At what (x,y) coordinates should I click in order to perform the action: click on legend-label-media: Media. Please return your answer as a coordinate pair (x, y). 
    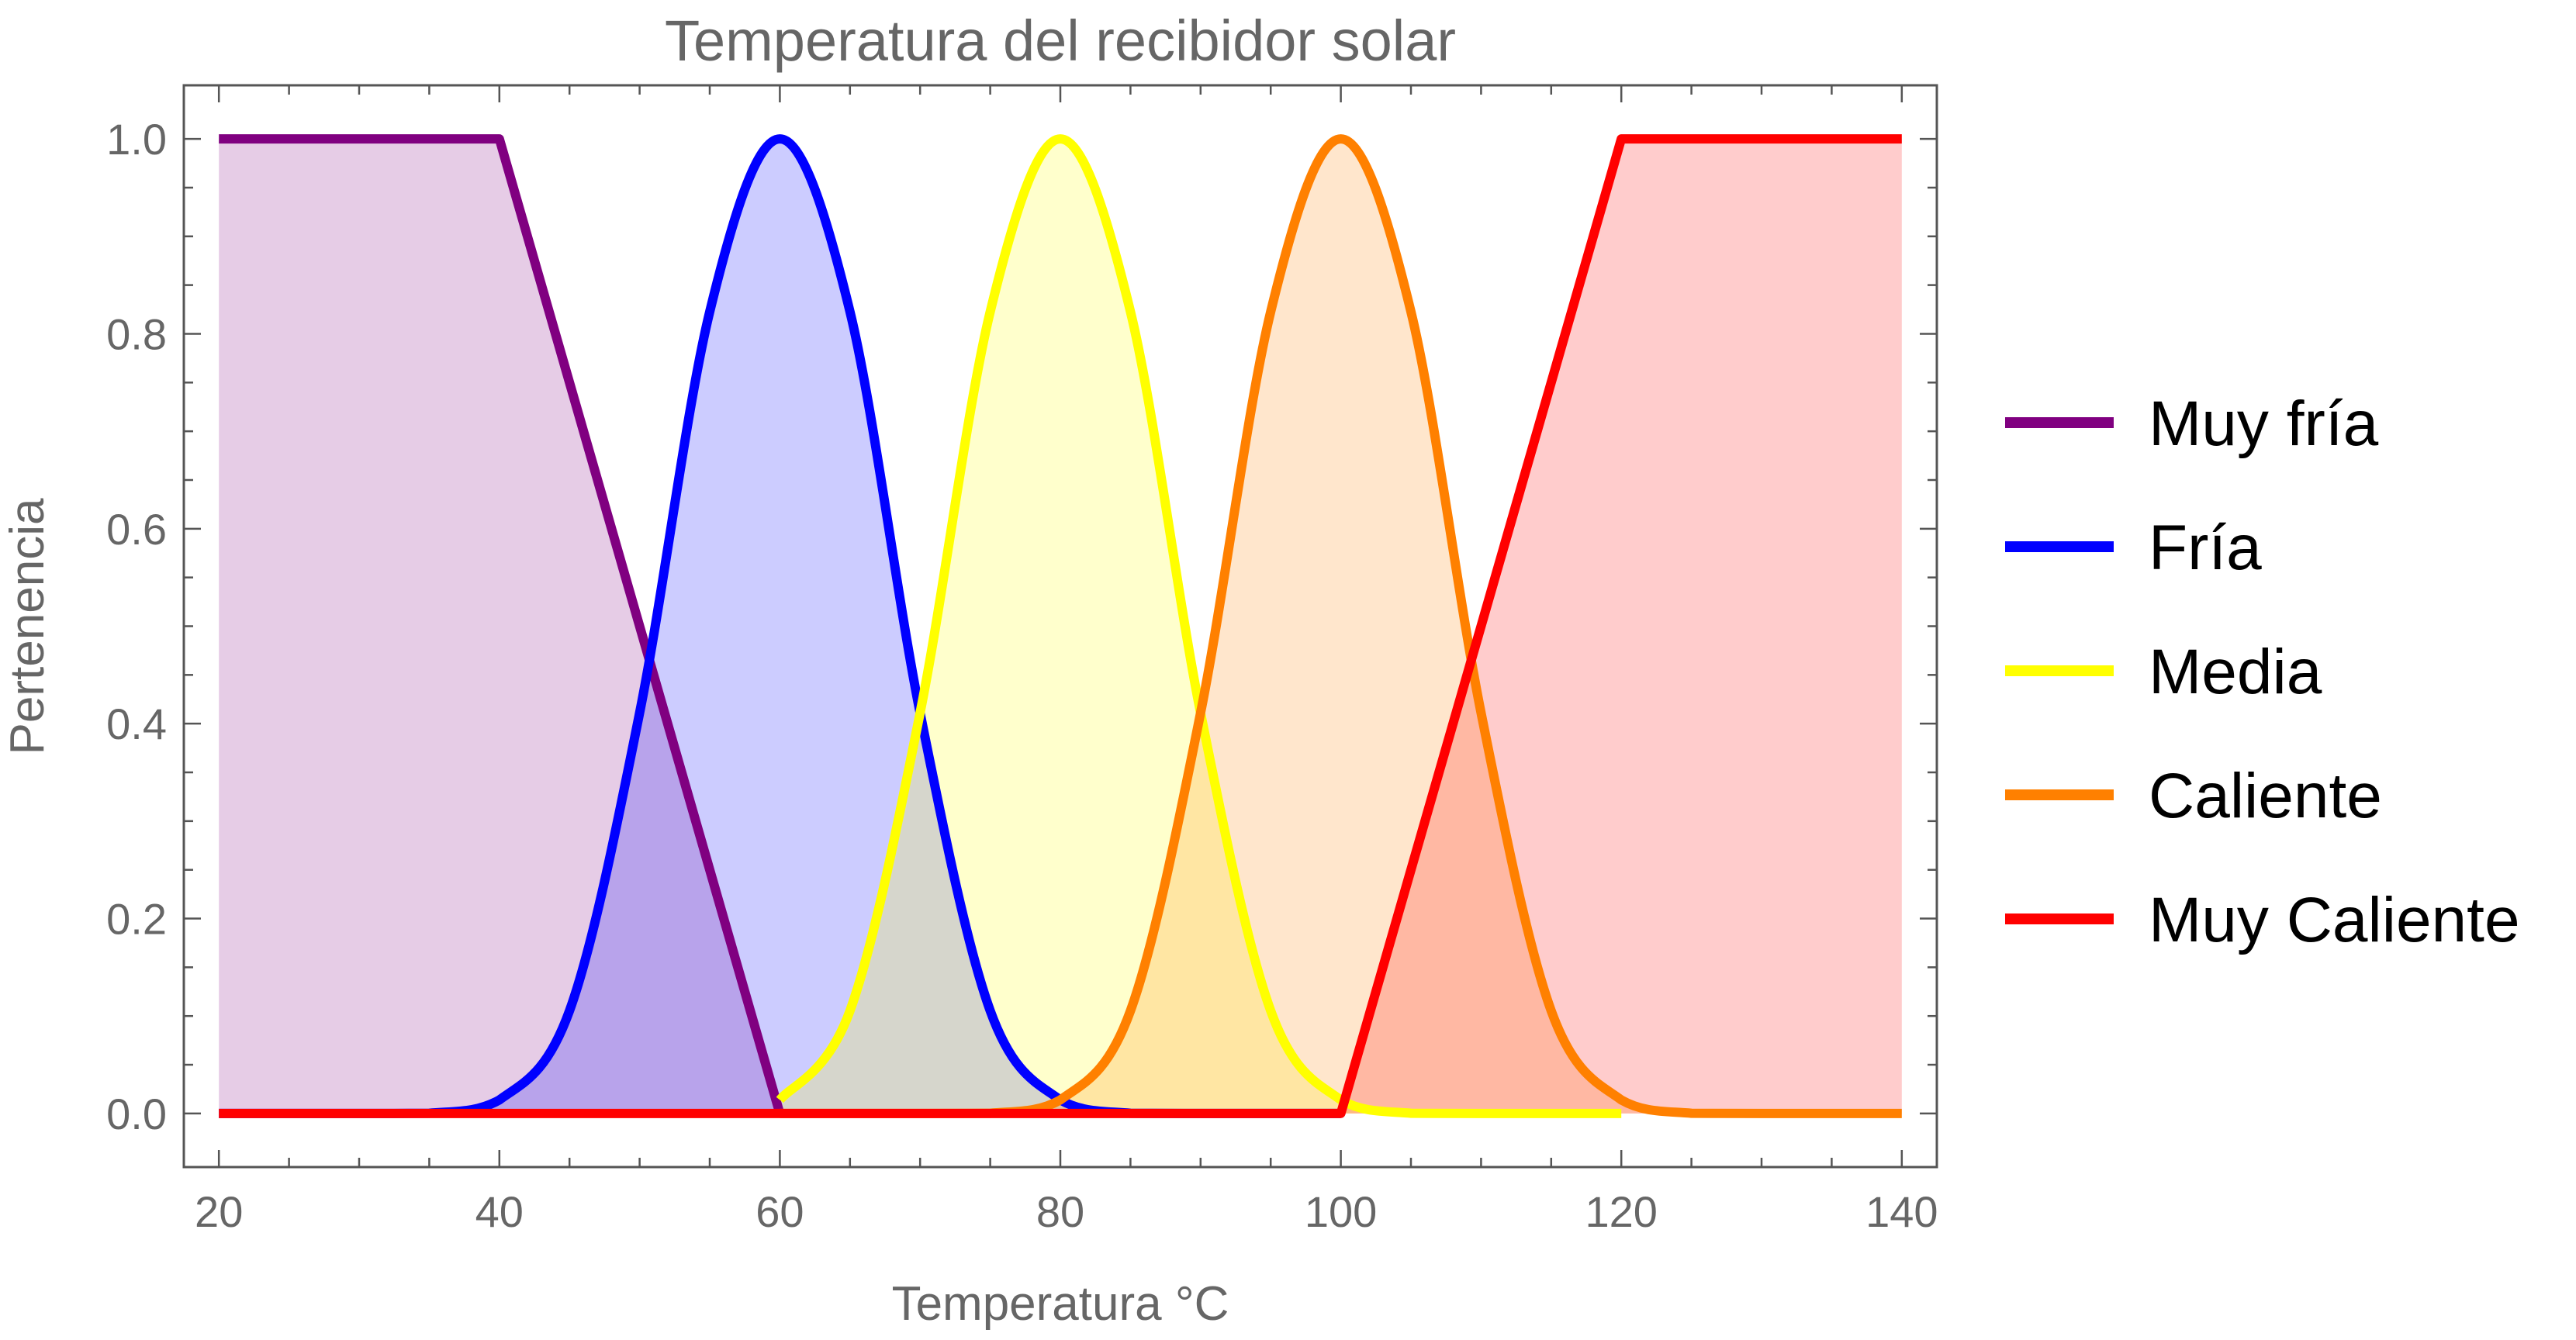
    Looking at the image, I should click on (2235, 672).